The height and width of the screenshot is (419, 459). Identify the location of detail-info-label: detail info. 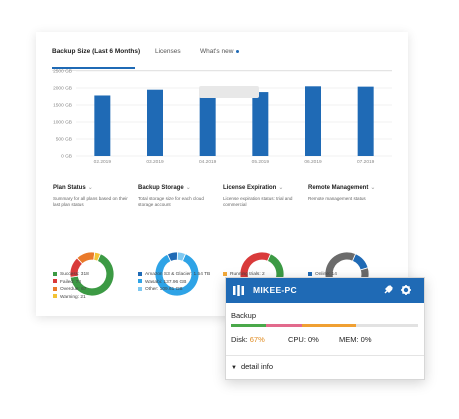
(257, 366).